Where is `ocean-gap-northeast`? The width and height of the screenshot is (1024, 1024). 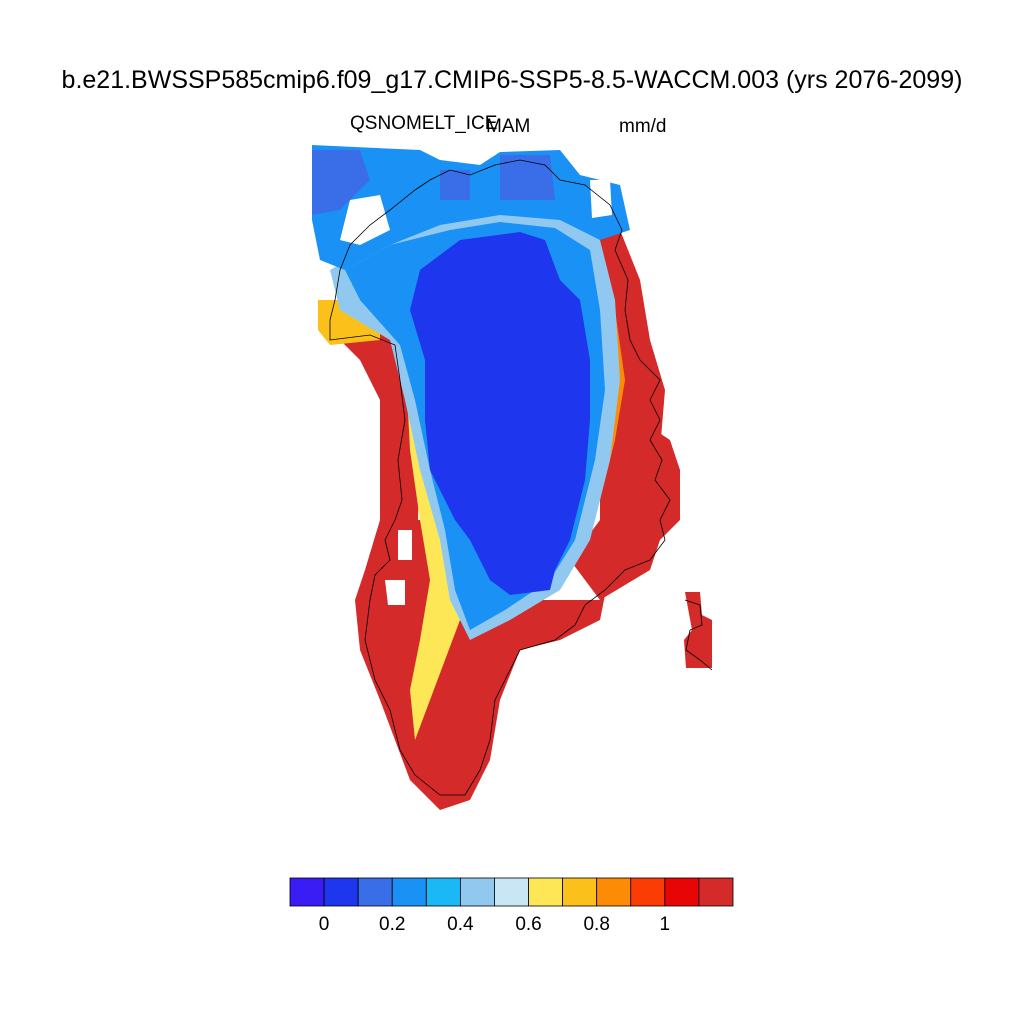 ocean-gap-northeast is located at coordinates (601, 199).